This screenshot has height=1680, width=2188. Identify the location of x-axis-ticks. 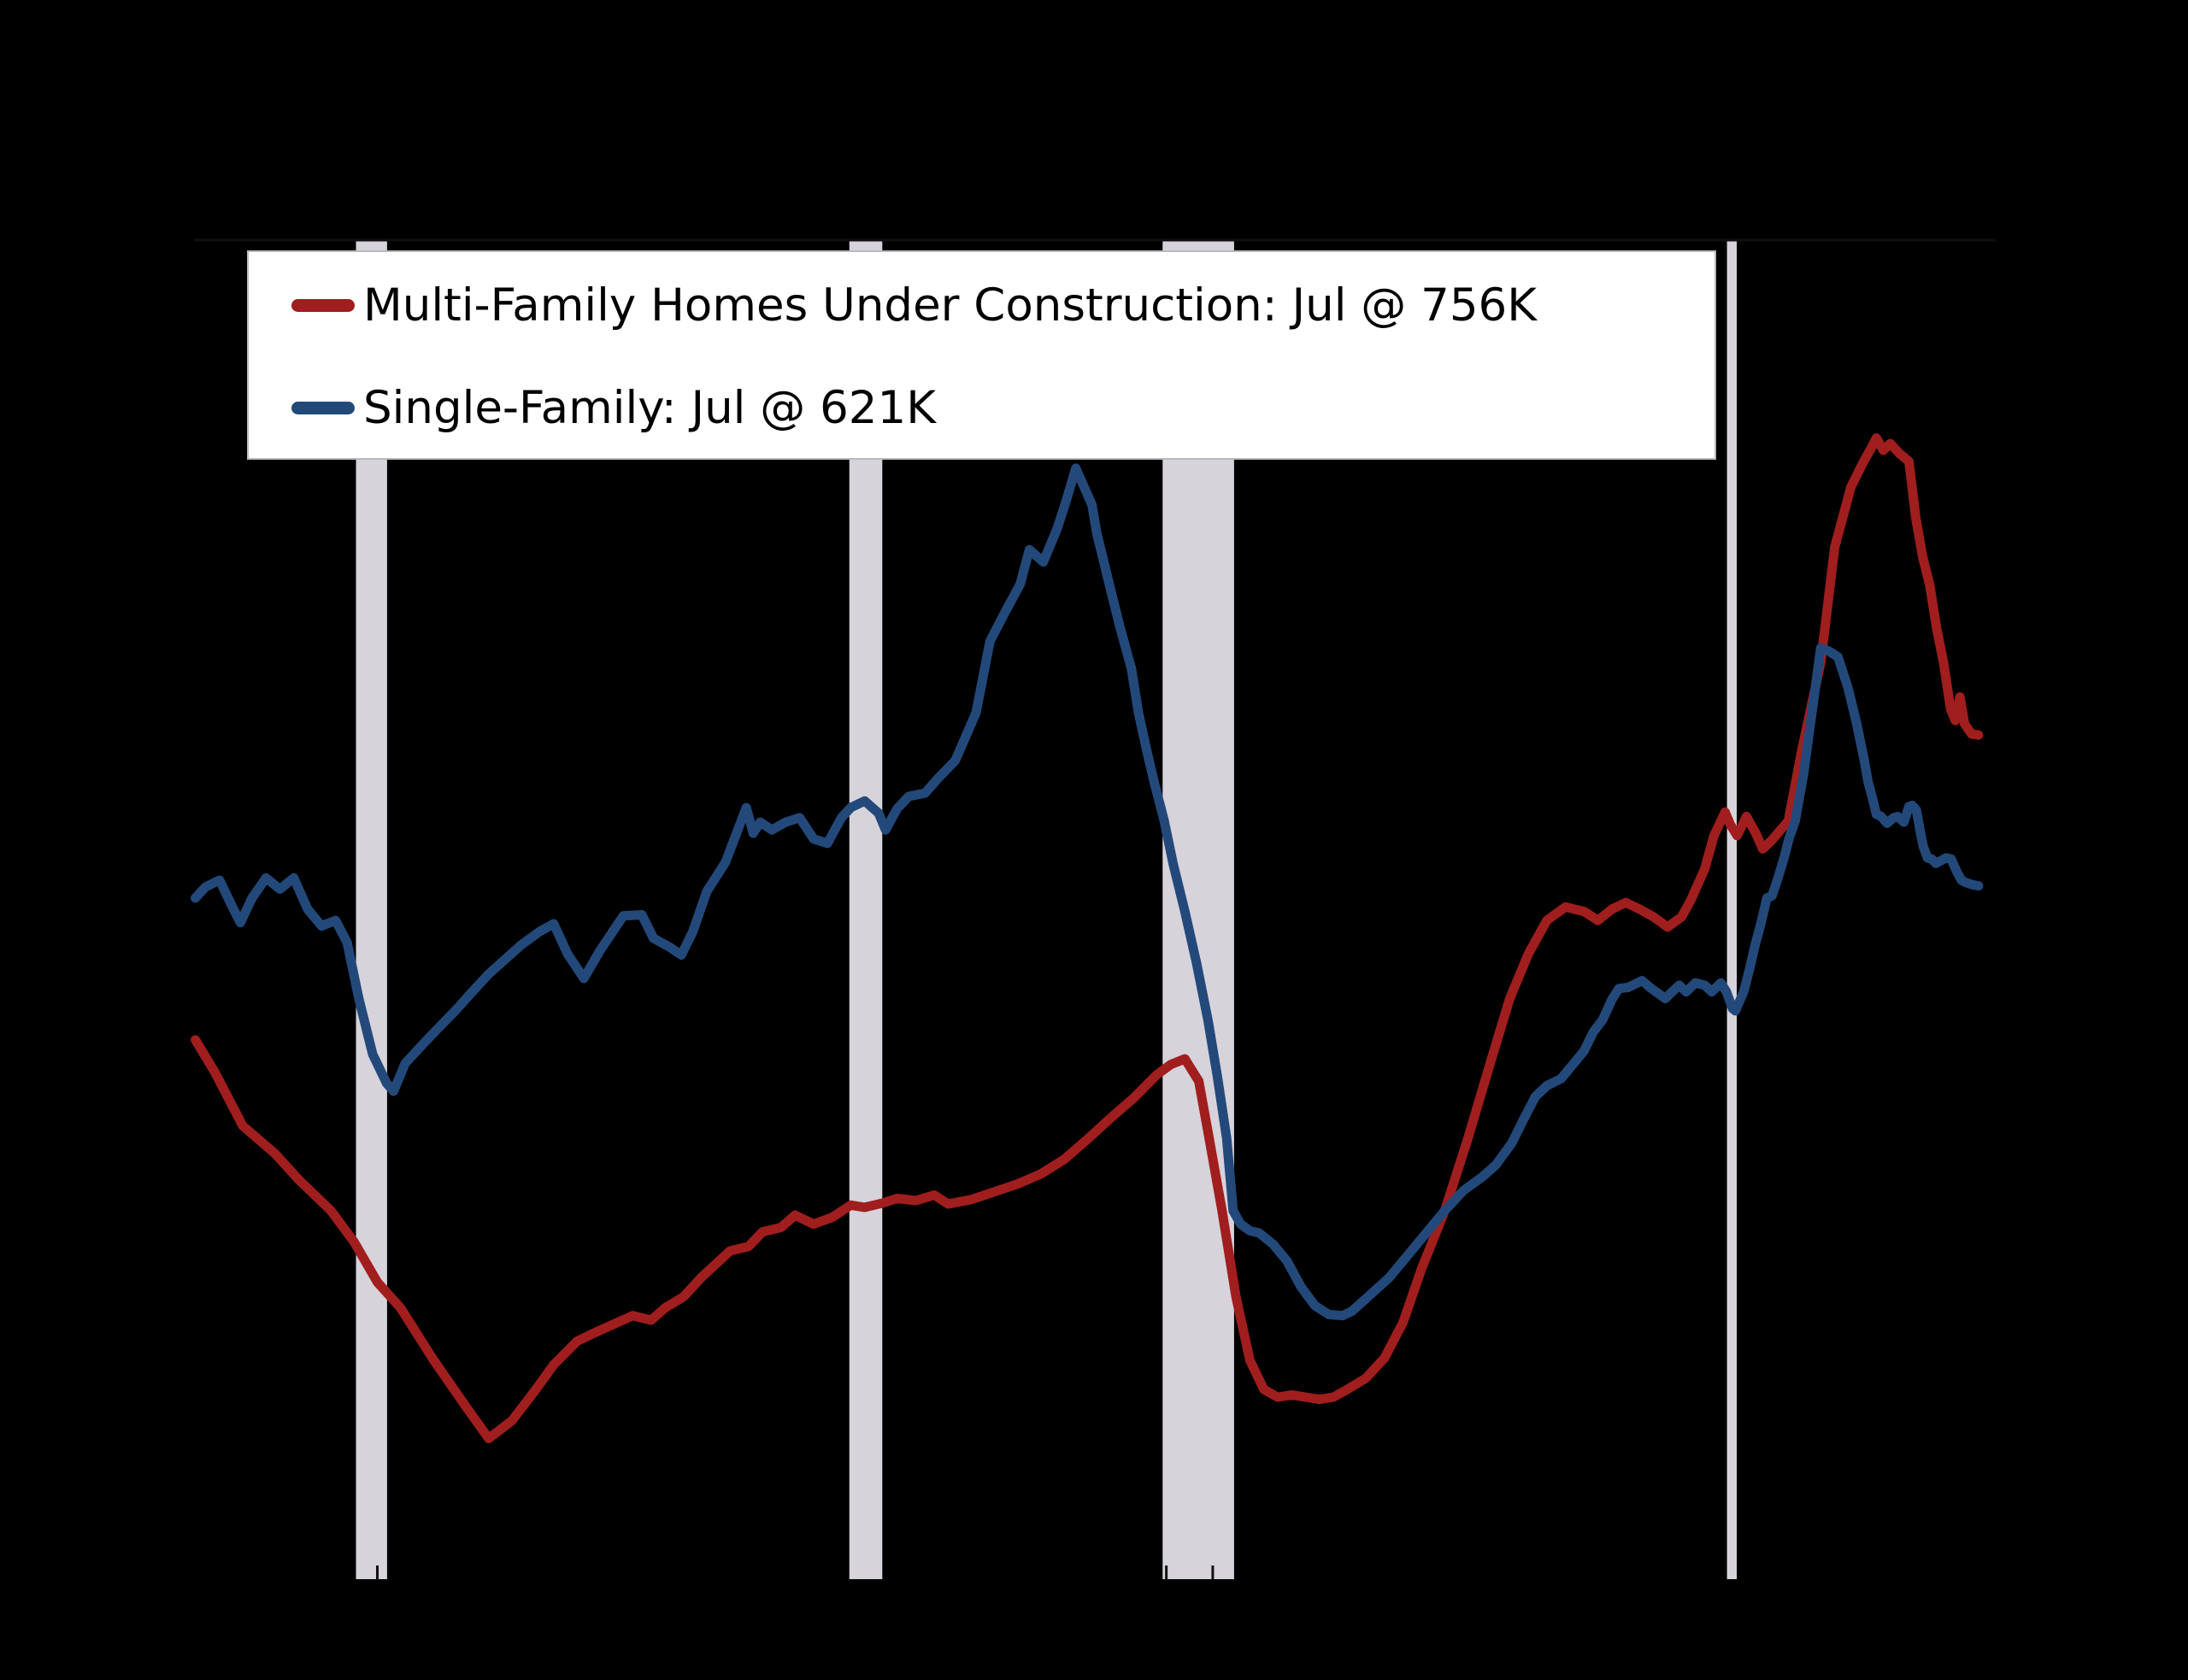
(795, 1572).